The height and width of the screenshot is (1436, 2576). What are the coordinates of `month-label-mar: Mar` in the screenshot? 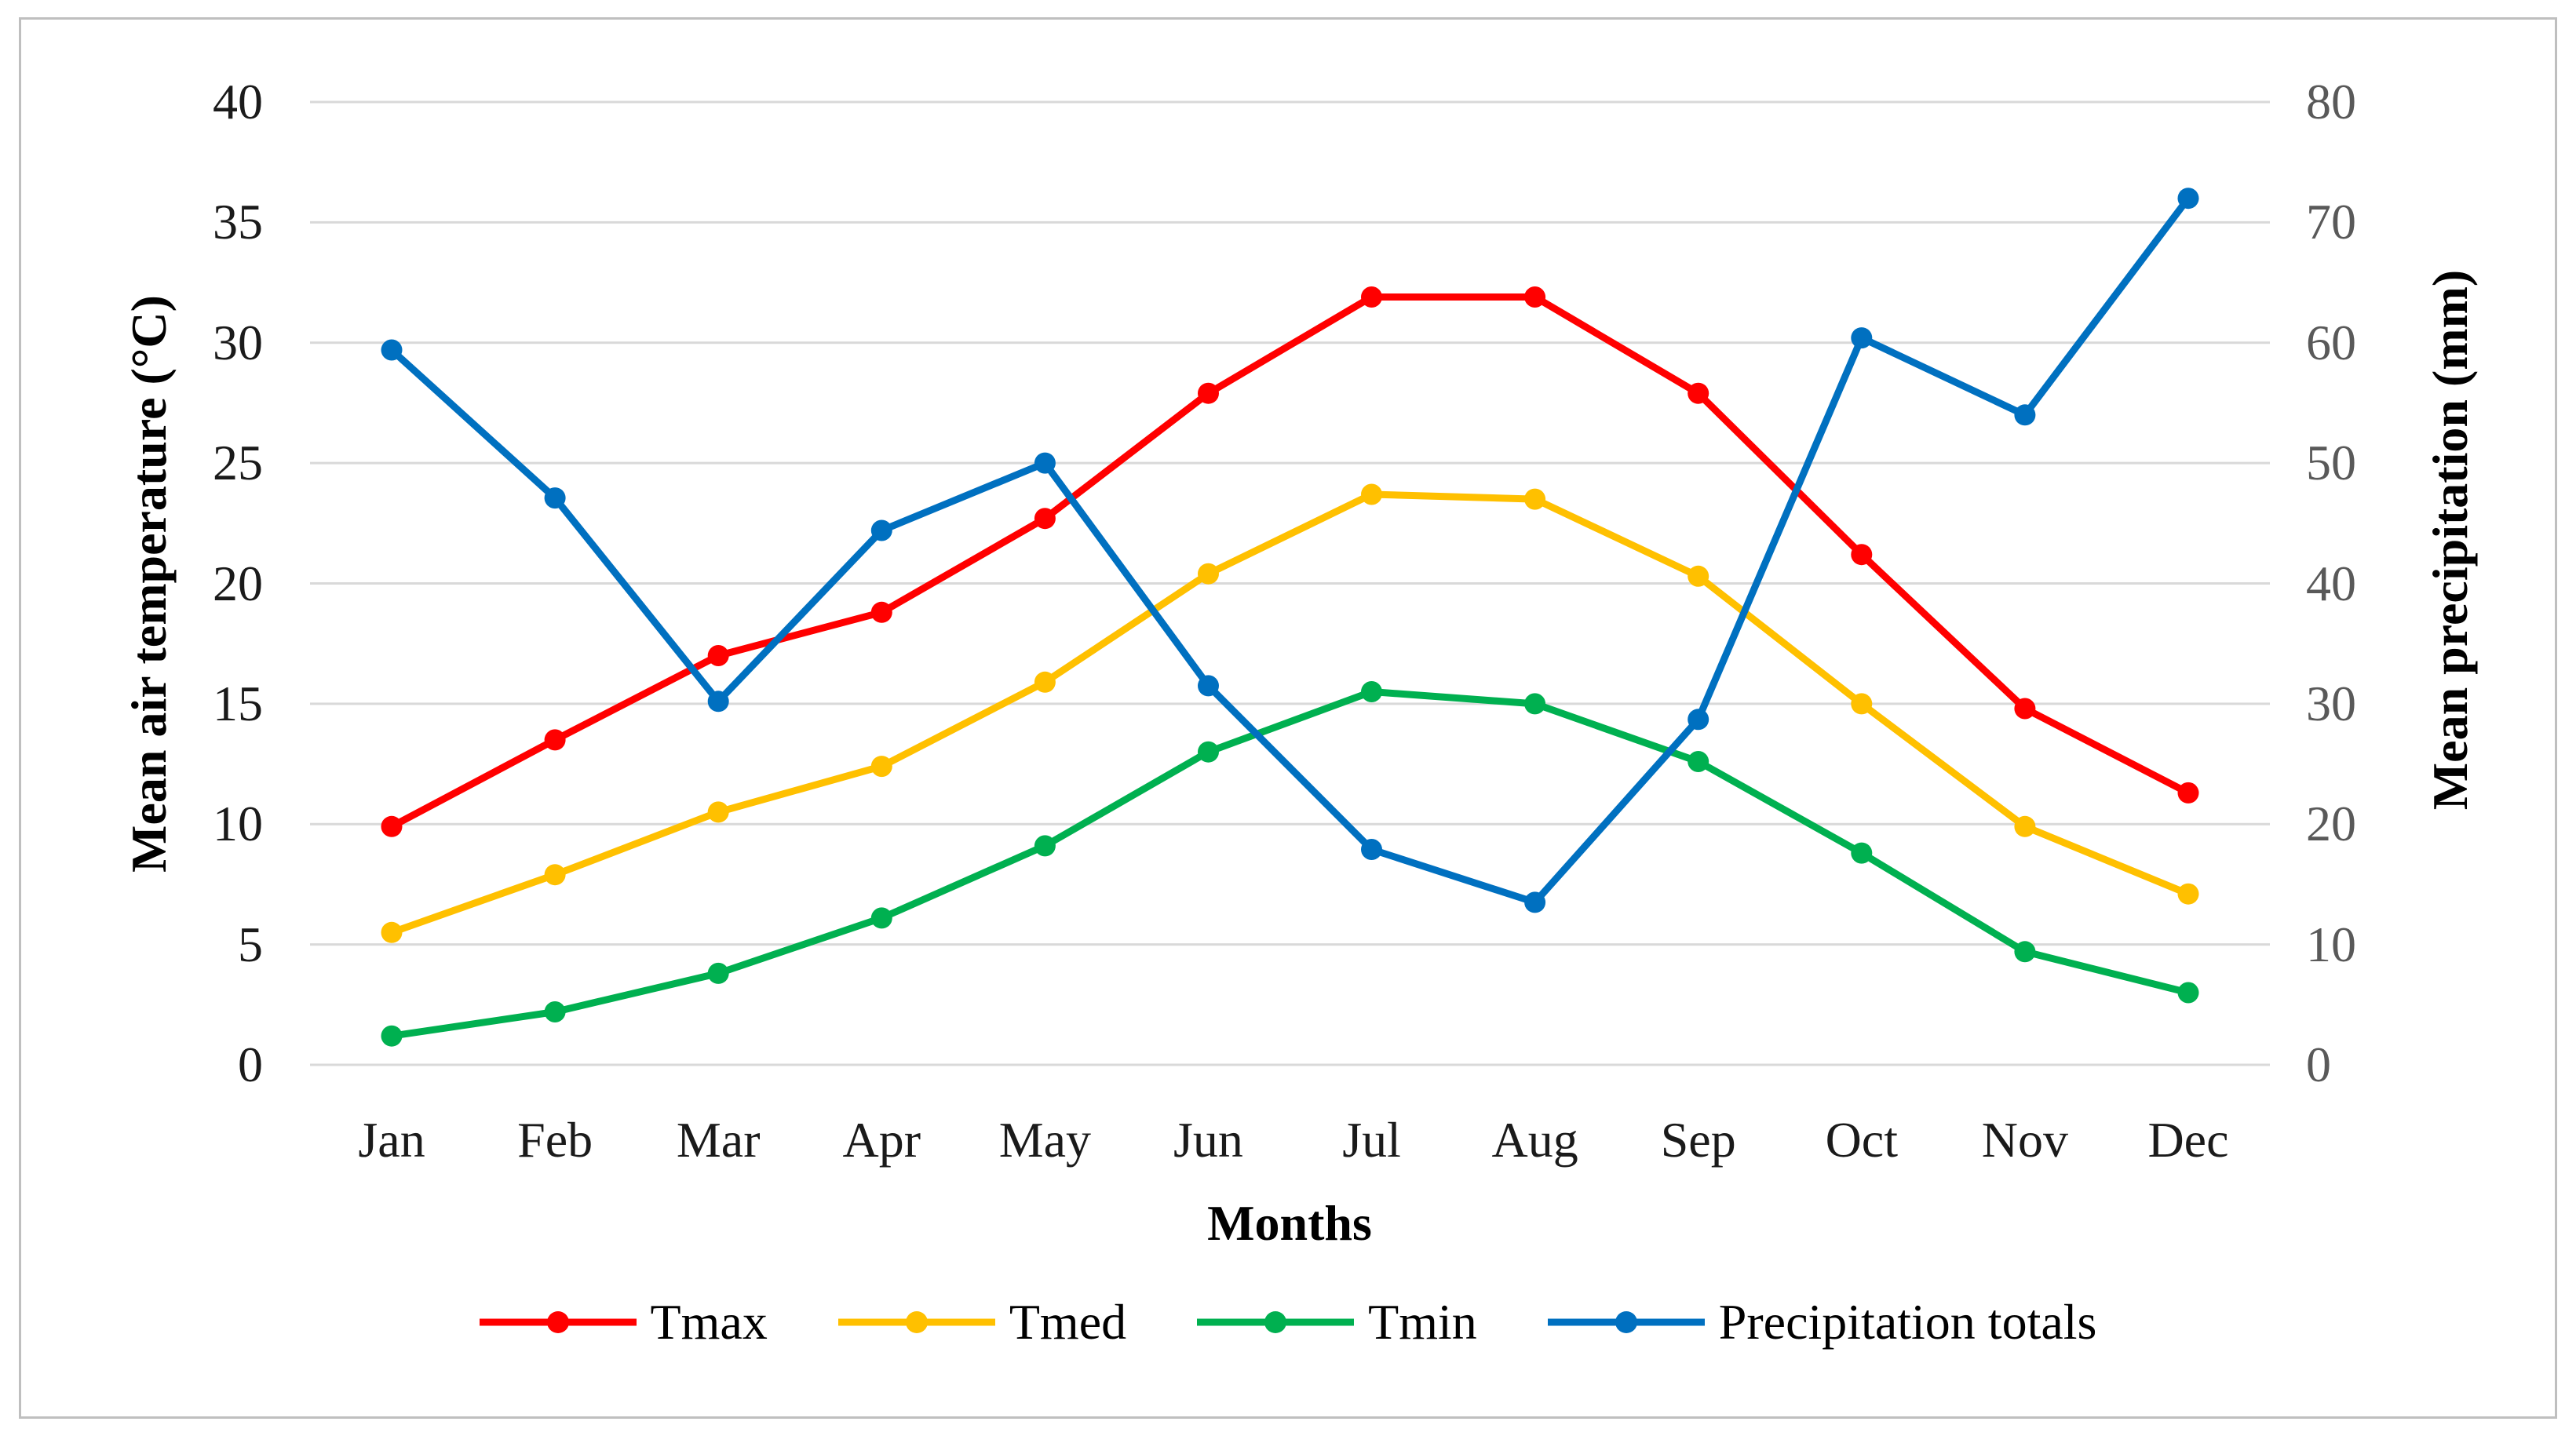 It's located at (718, 1140).